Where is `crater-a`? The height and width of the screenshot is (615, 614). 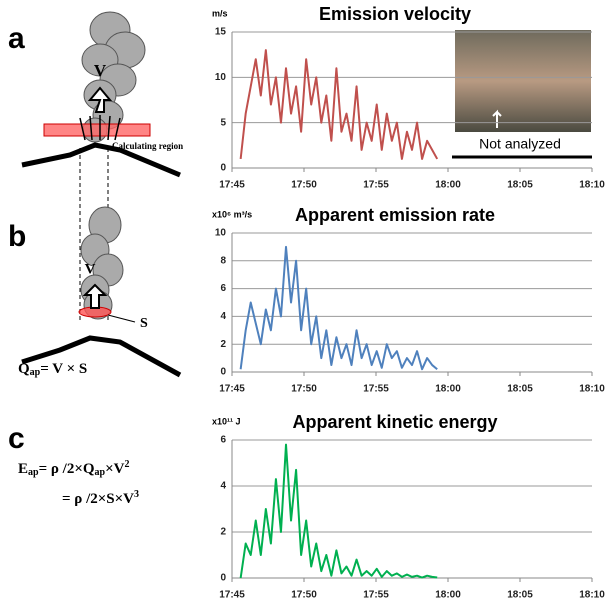 crater-a is located at coordinates (101, 160).